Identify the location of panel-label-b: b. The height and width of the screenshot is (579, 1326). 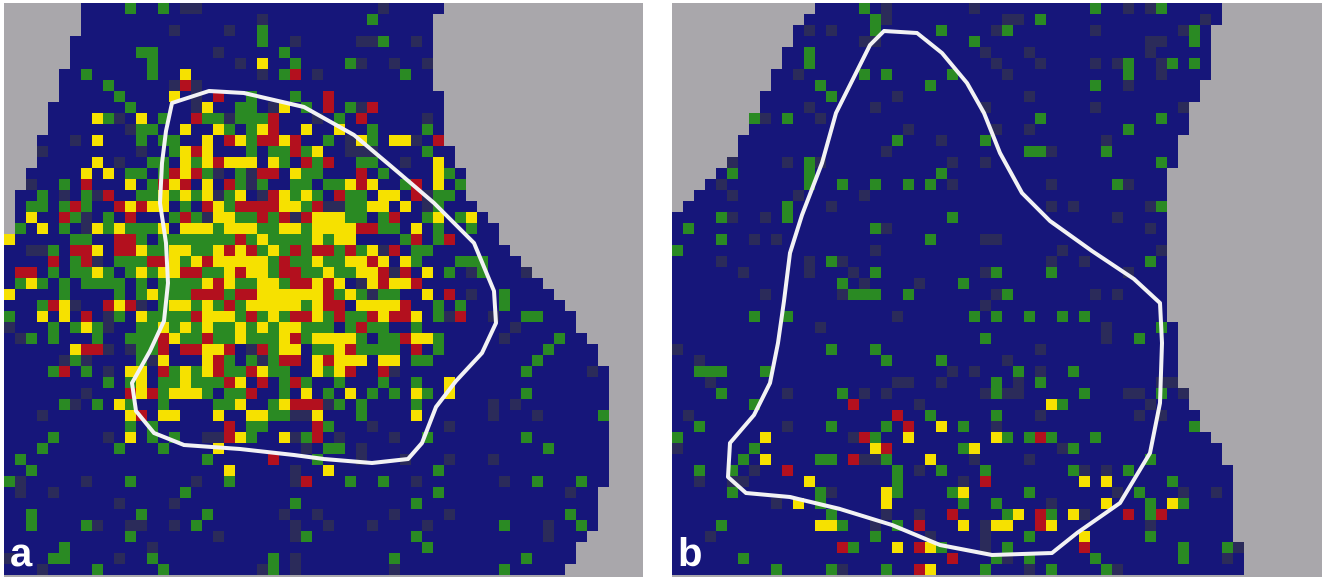
(690, 553).